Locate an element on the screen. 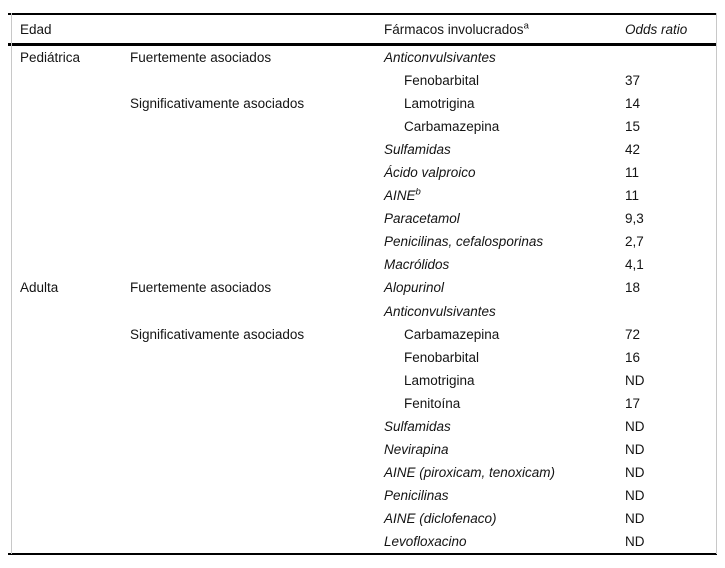 The image size is (725, 568). table-row: Levofloxacino ND is located at coordinates (368, 541).